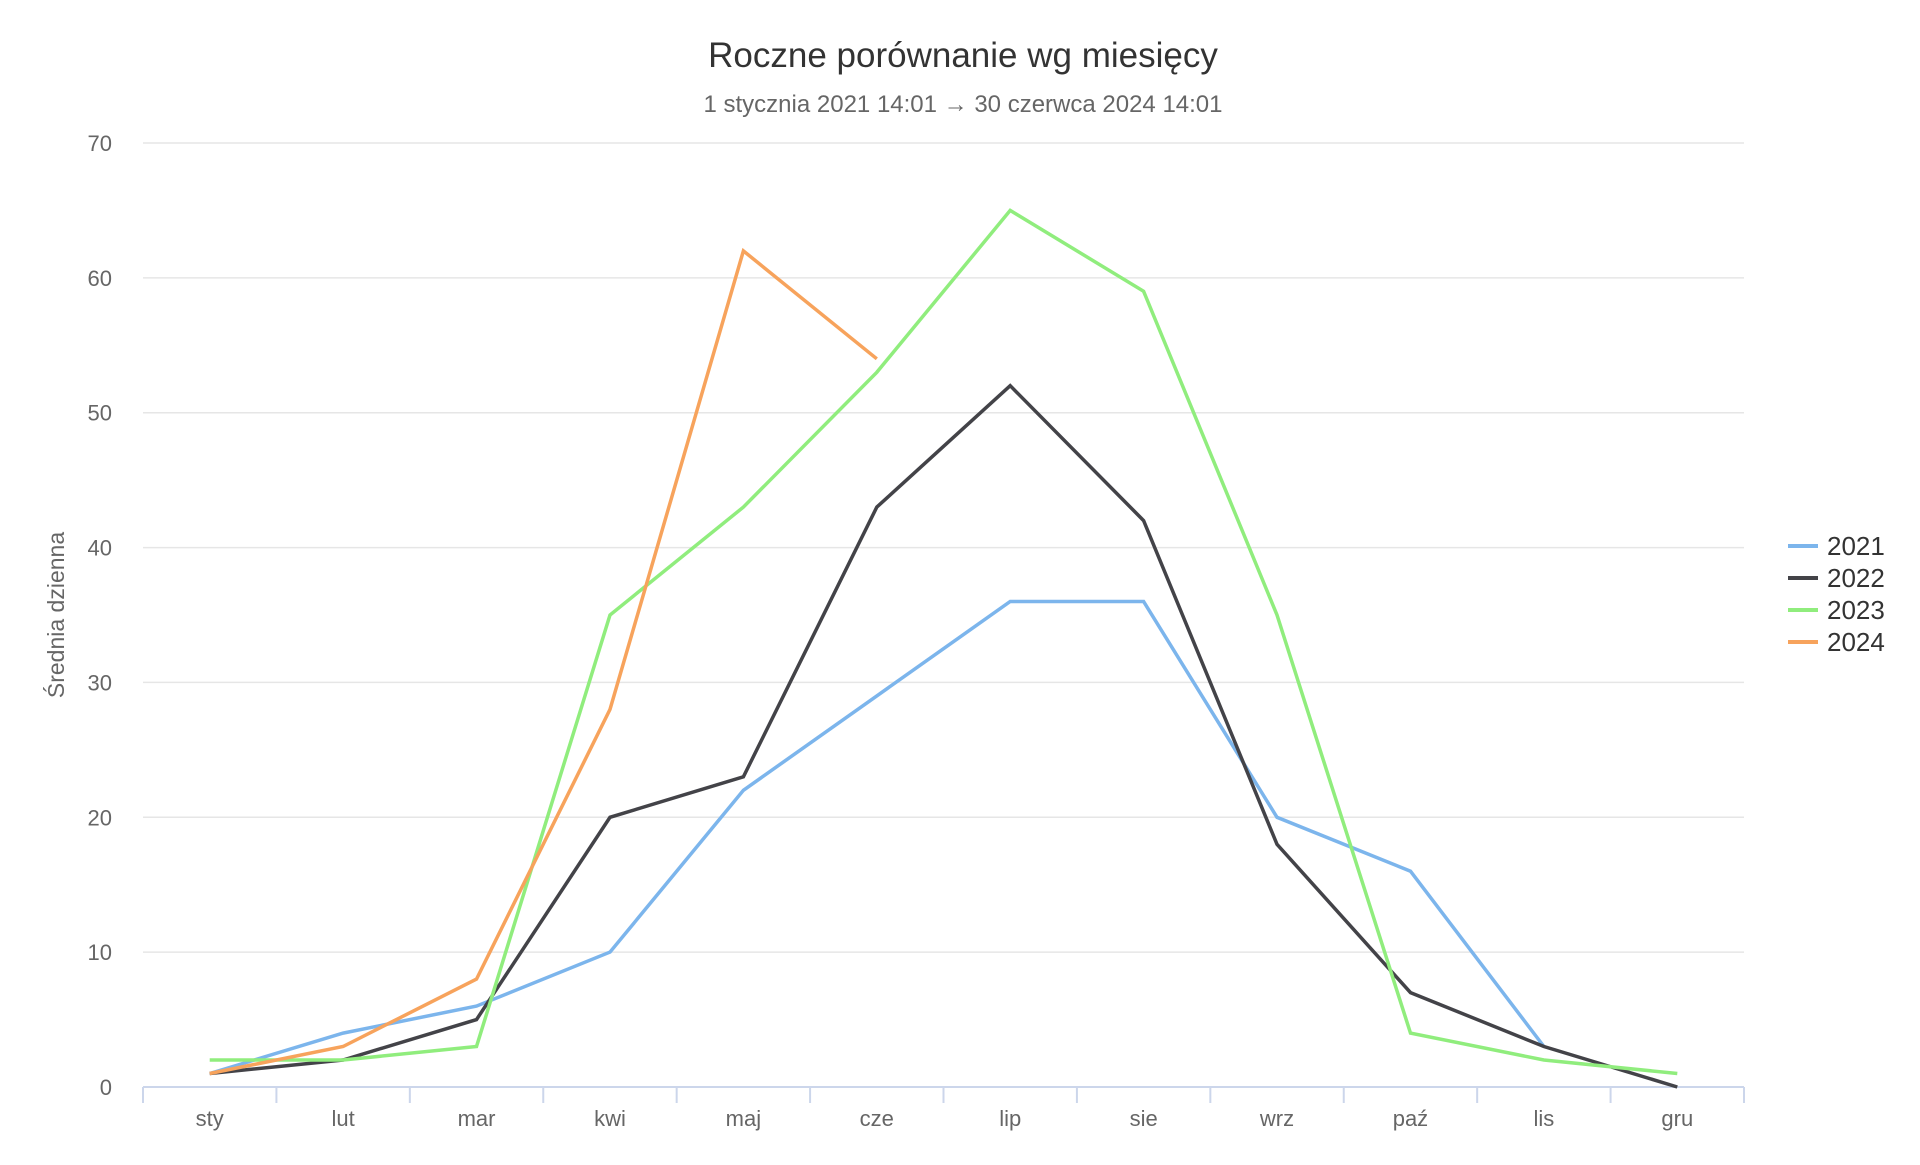  What do you see at coordinates (1856, 642) in the screenshot?
I see `legend-label: 2024` at bounding box center [1856, 642].